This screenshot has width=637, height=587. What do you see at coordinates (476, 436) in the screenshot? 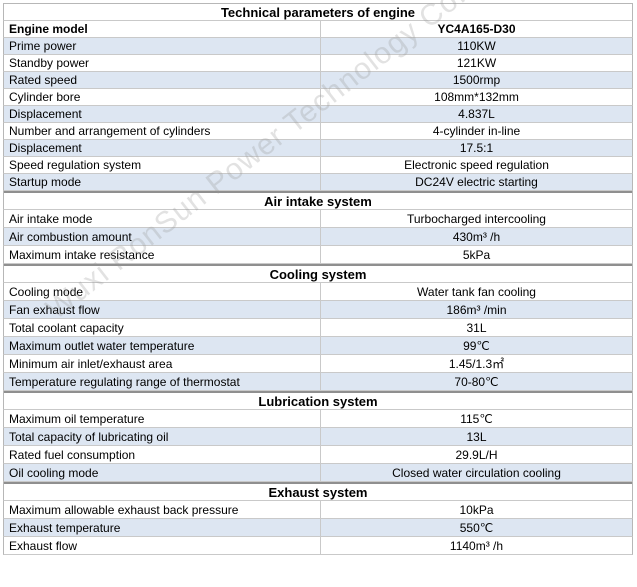
I see `parameter-value: 13L` at bounding box center [476, 436].